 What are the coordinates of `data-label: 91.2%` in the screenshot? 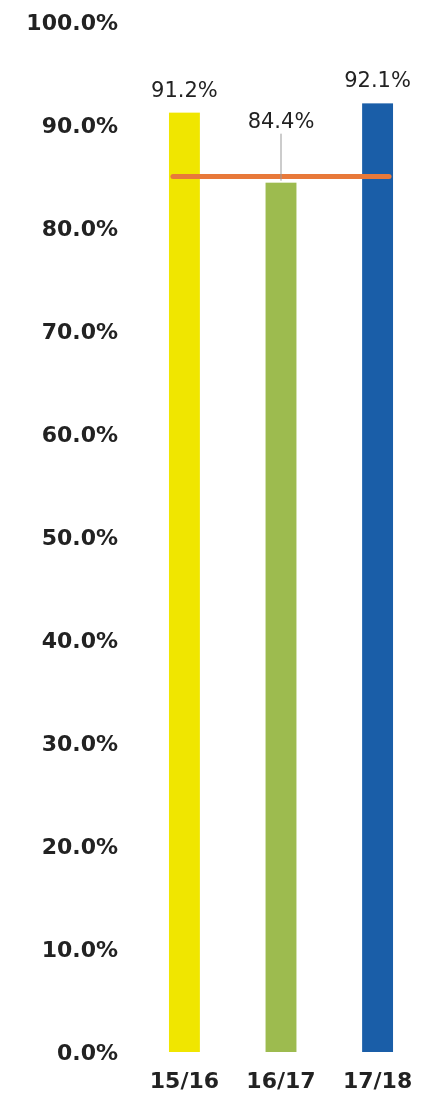 It's located at (184, 89).